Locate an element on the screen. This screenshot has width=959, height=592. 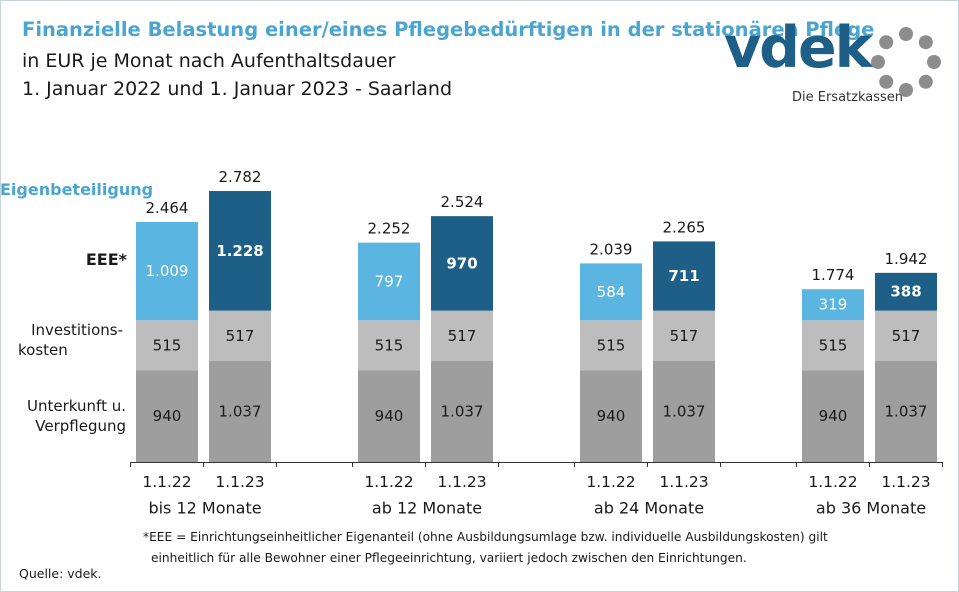
vdek-logo: vdek Die Ersatzkassen is located at coordinates (836, 66).